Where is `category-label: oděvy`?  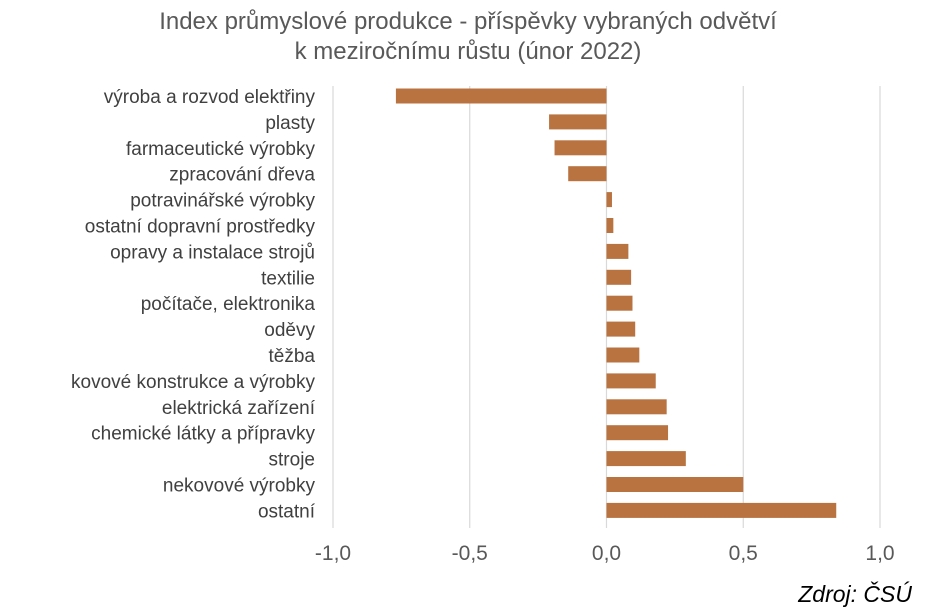
category-label: oděvy is located at coordinates (289, 330).